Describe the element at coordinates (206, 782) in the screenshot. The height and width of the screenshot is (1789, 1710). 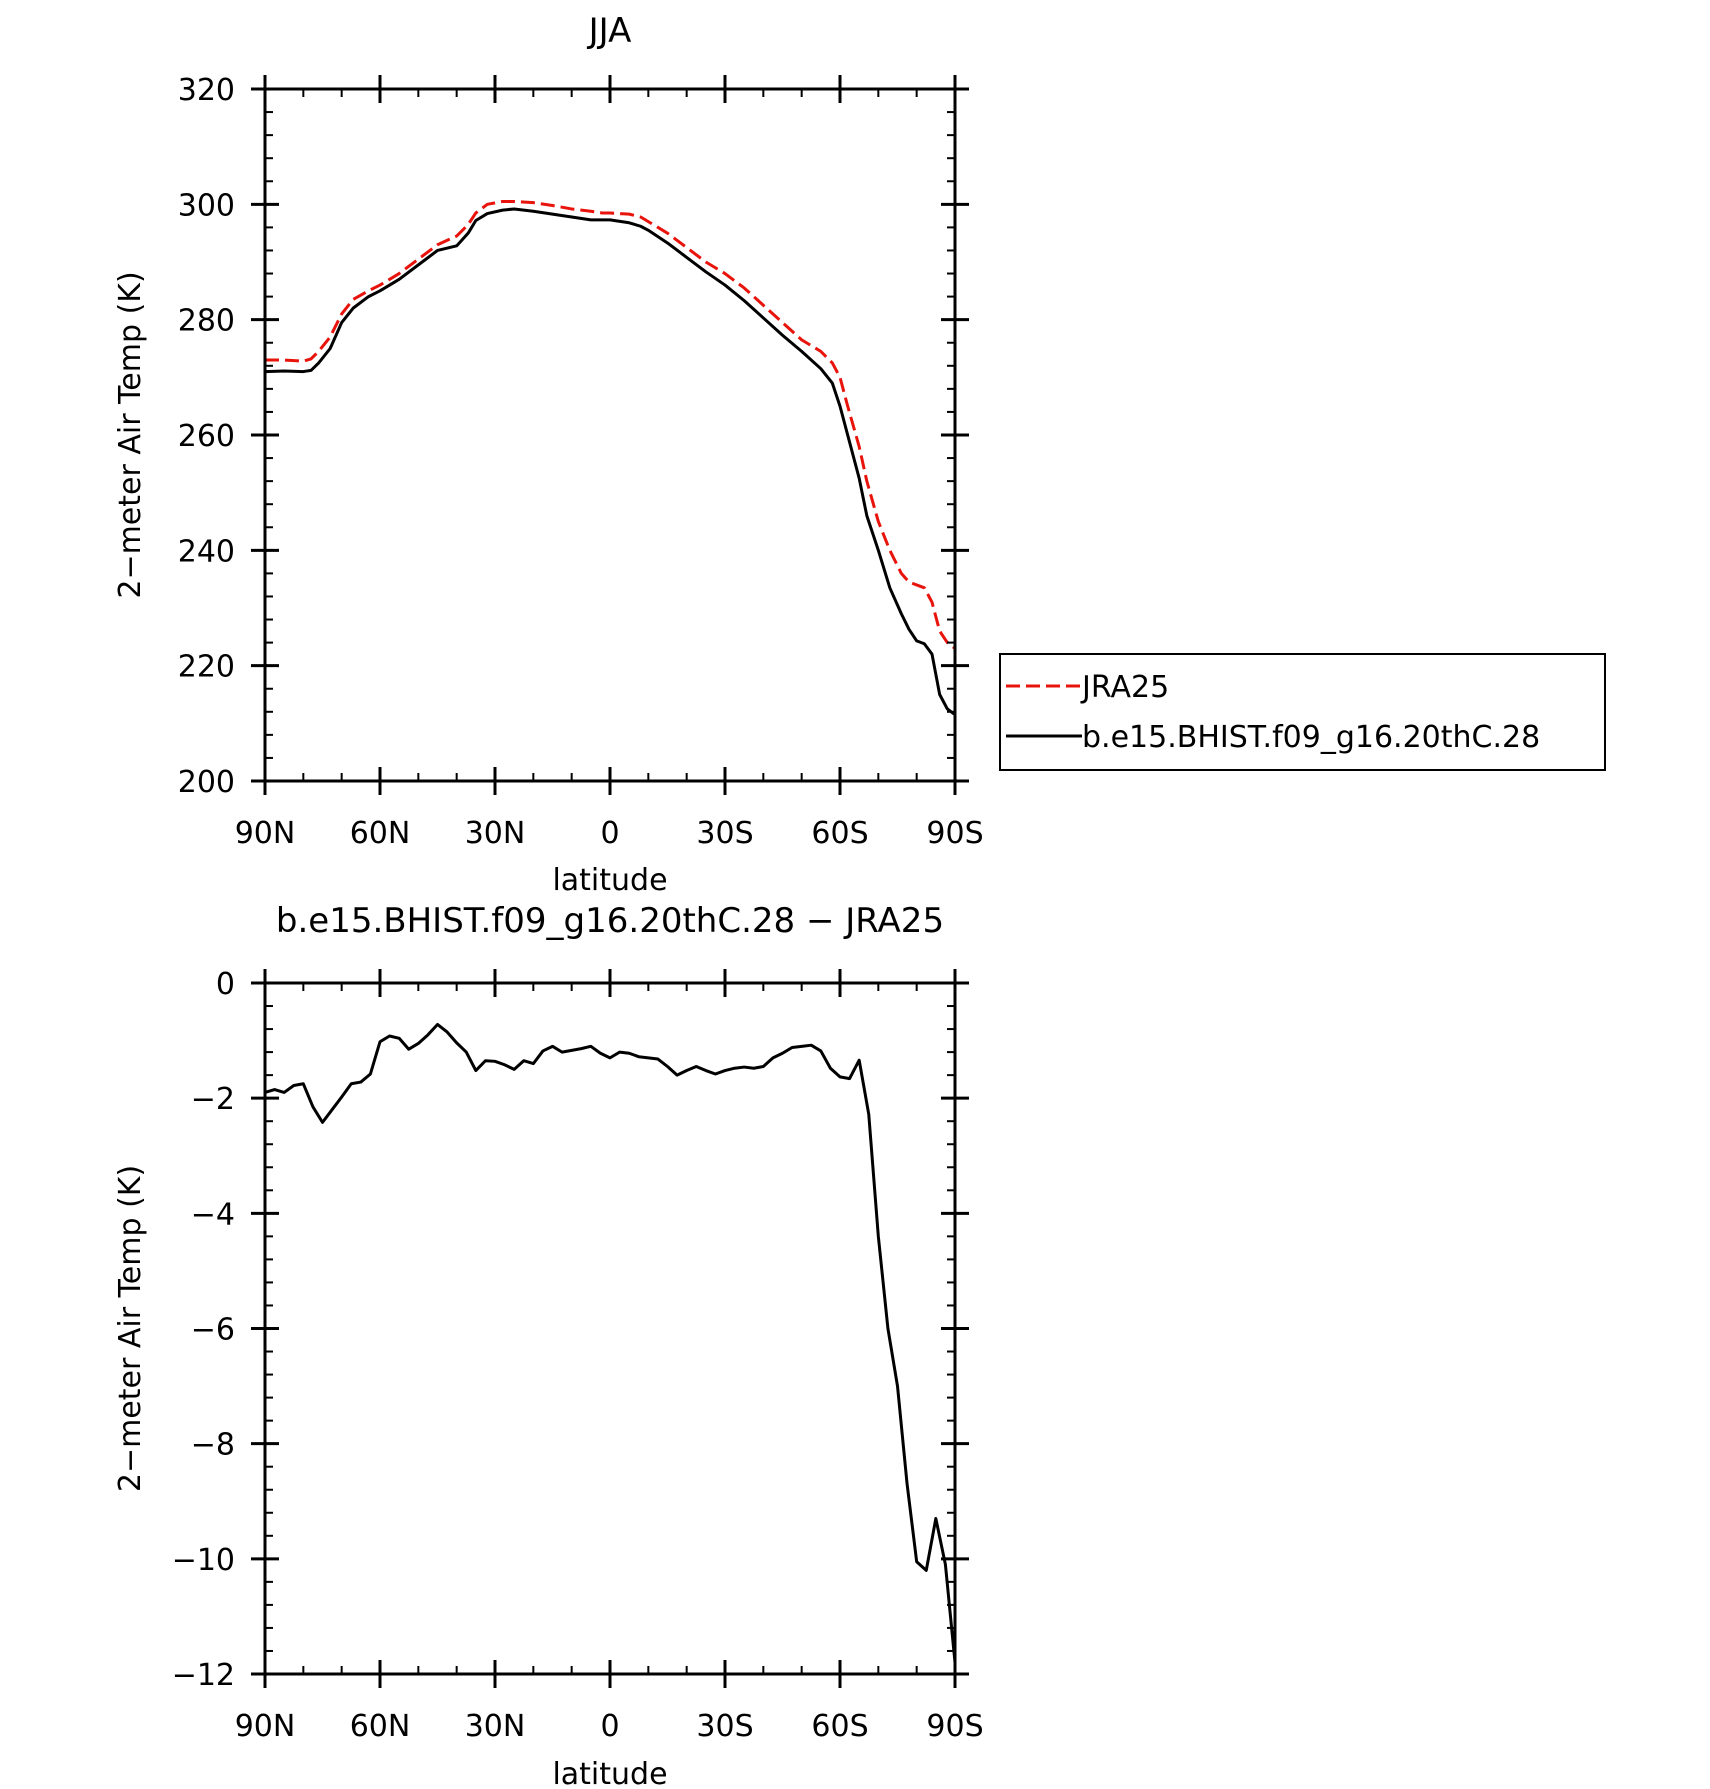
I see `y-tick-label: 200` at that location.